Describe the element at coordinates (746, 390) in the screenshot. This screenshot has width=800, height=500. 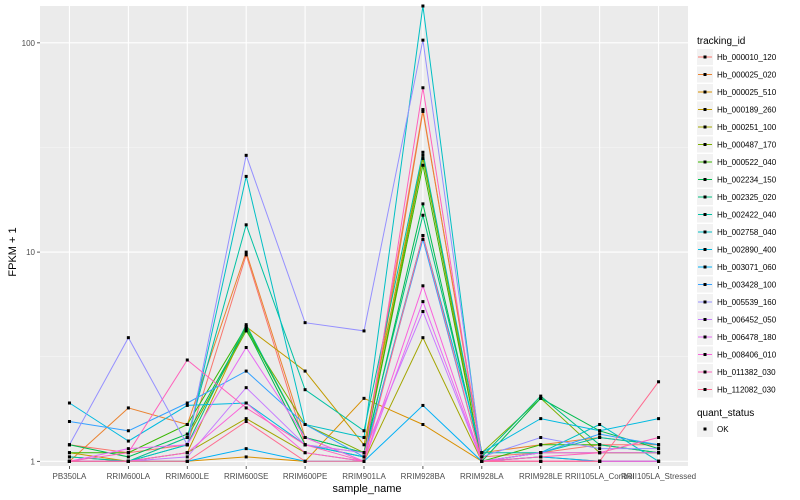
I see `legend-item-label: Hb_112082_030` at that location.